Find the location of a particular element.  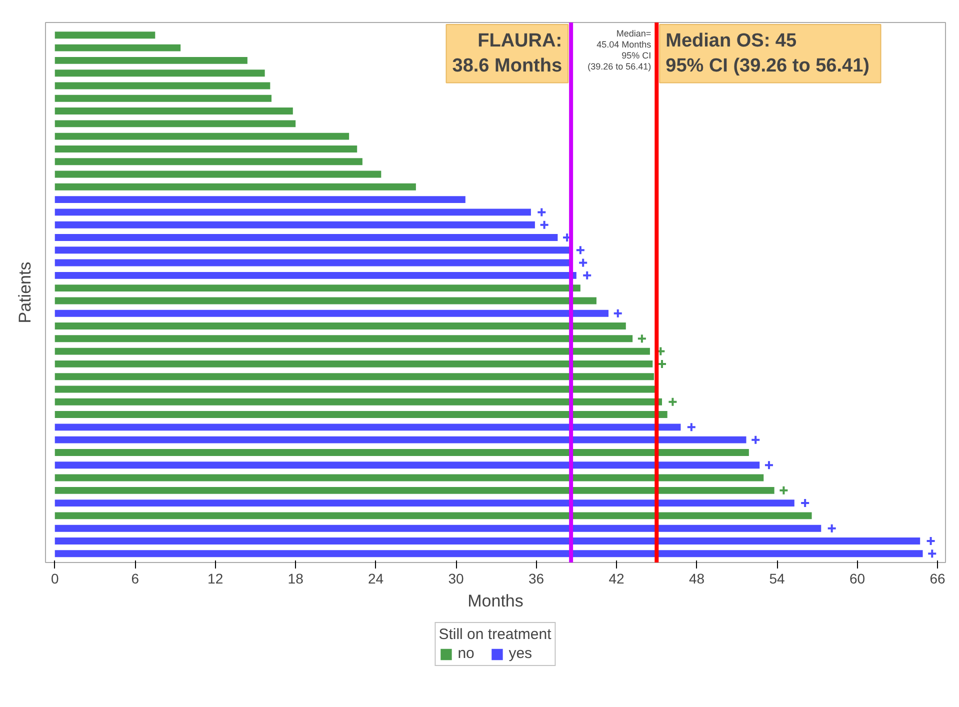

legend-title: Still on treatment is located at coordinates (495, 634).